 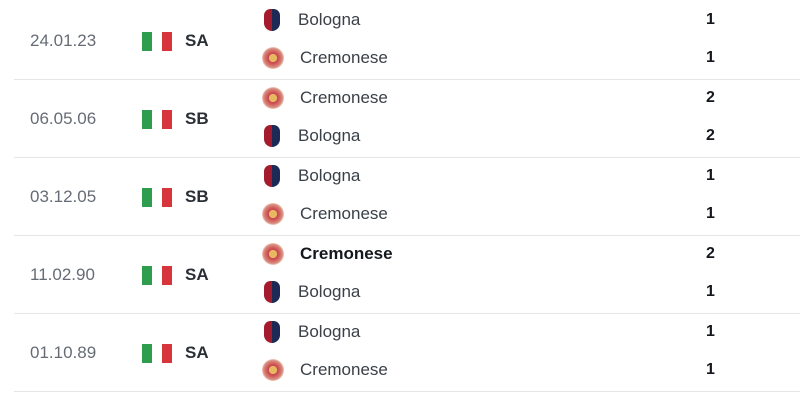 What do you see at coordinates (710, 135) in the screenshot?
I see `away-score: 2` at bounding box center [710, 135].